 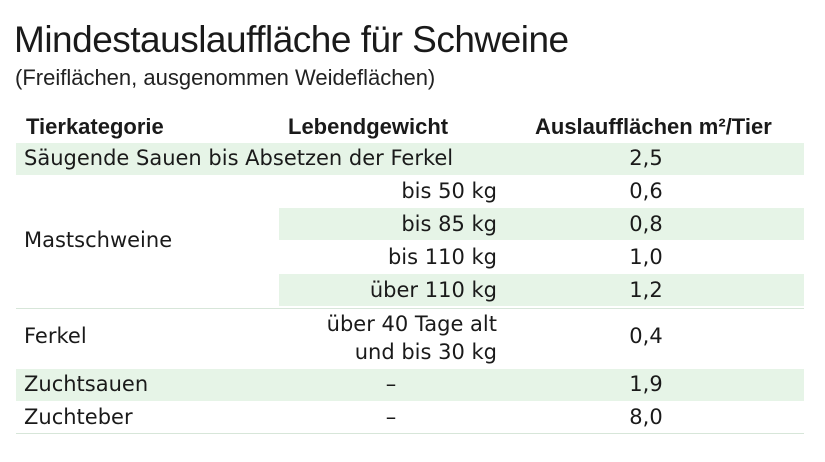 What do you see at coordinates (225, 77) in the screenshot?
I see `page-subtitle: (Freiflächen, ausgenommen Weideflächen)` at bounding box center [225, 77].